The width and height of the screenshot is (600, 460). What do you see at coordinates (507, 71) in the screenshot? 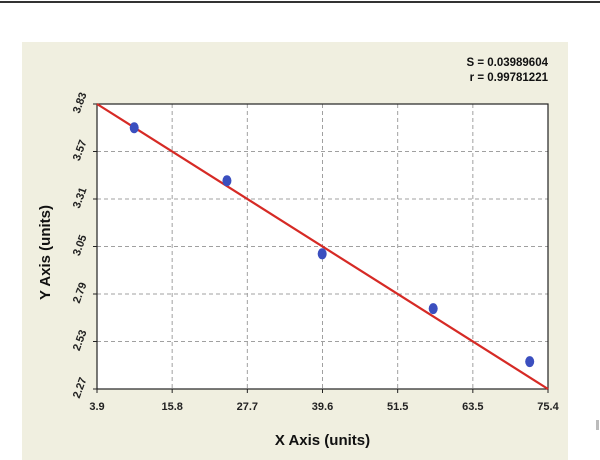
I see `fit-statistics: S = 0.03989604 r = 0.99781221` at bounding box center [507, 71].